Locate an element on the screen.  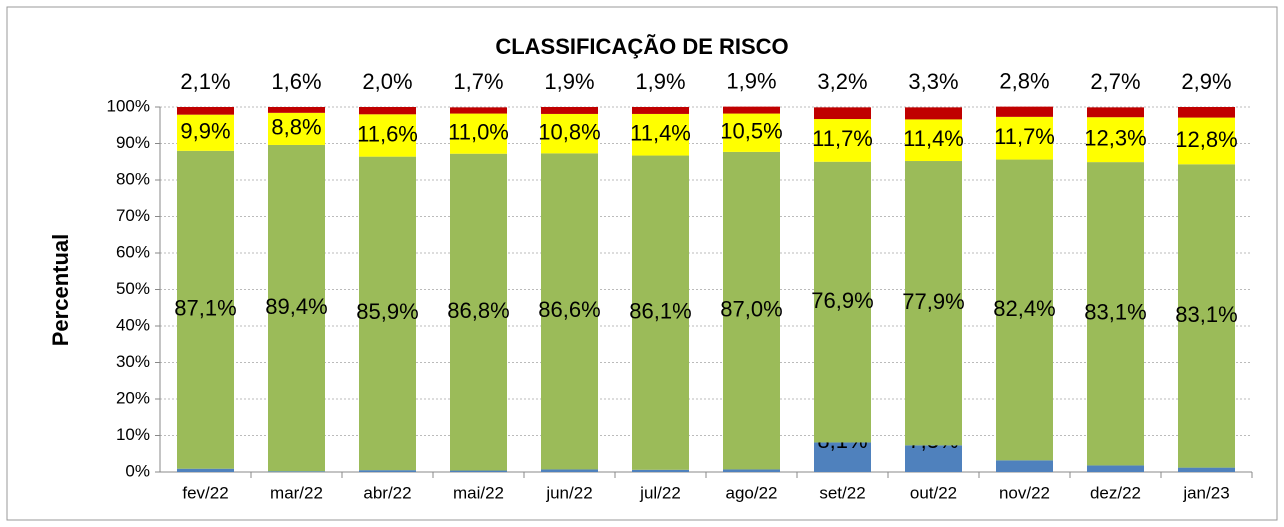
data-label: 76,9% is located at coordinates (842, 300).